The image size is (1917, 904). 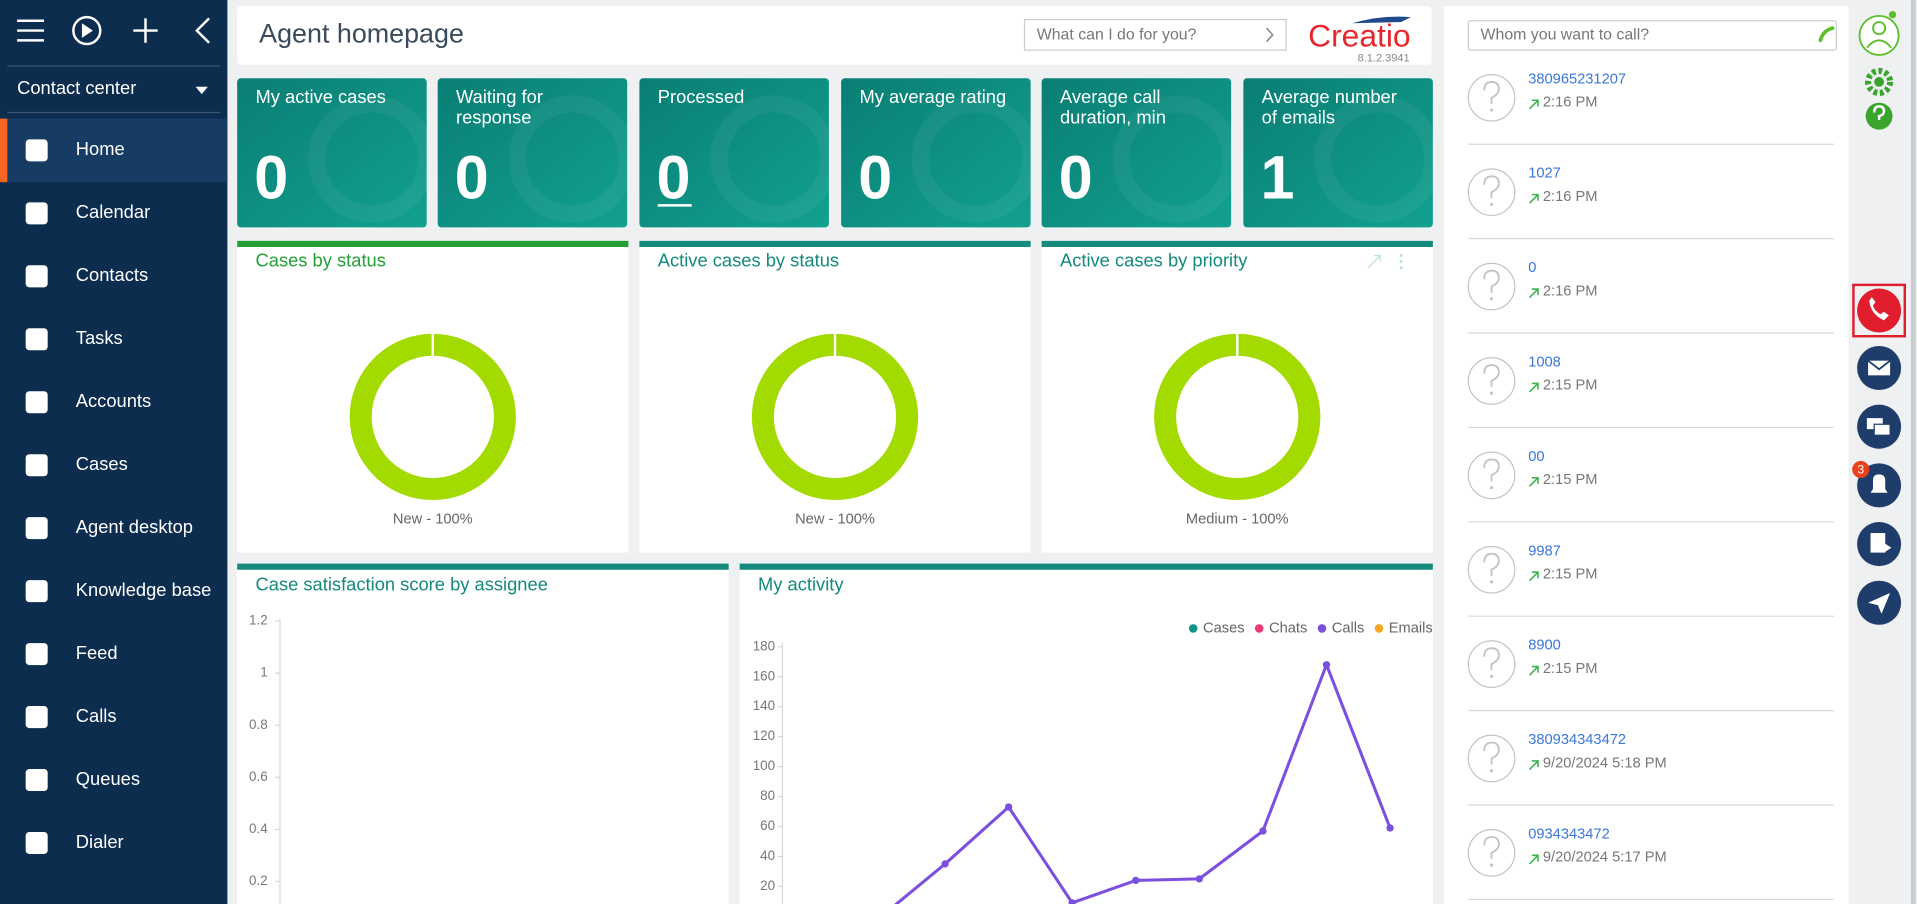 I want to click on dial-icon, so click(x=1826, y=34).